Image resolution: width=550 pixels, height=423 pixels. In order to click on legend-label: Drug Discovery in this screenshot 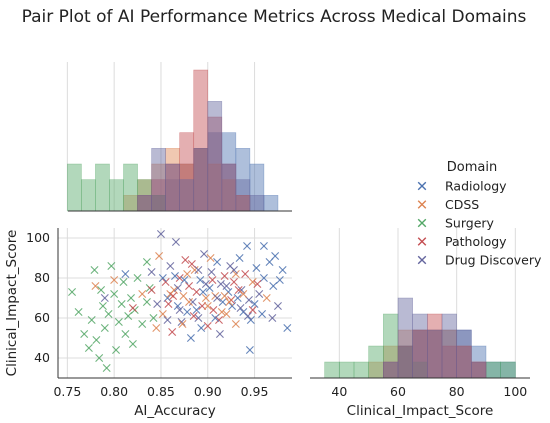, I will do `click(493, 260)`.